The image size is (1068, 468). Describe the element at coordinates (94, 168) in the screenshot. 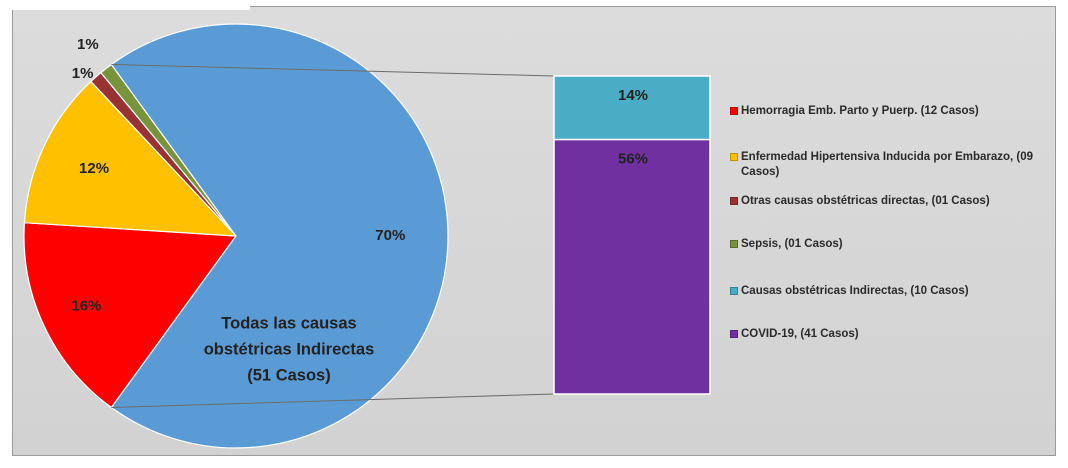

I see `pie-value-label: 12%` at that location.